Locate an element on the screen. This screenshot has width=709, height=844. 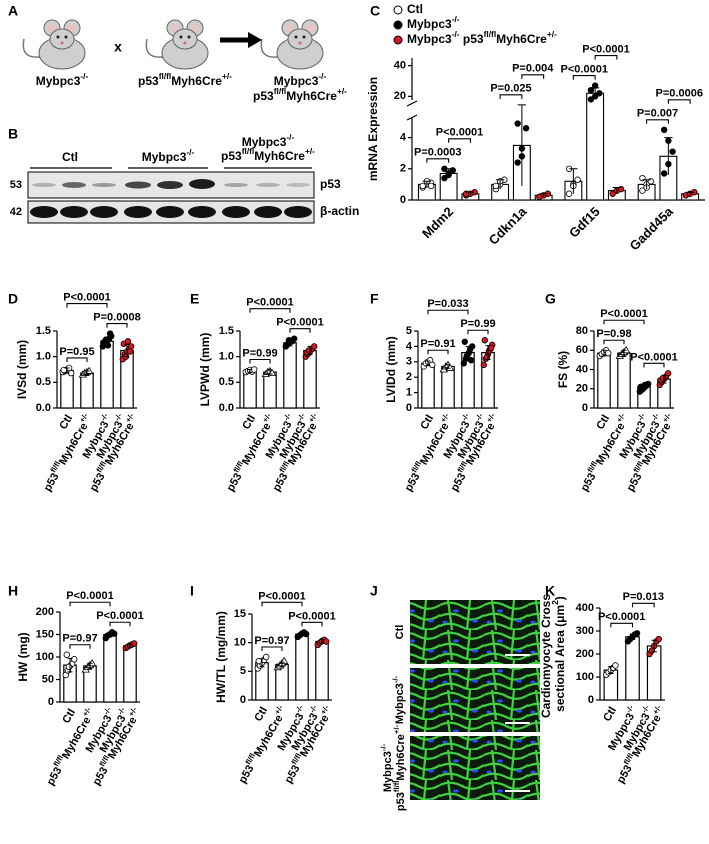
arrow-head is located at coordinates (255, 40).